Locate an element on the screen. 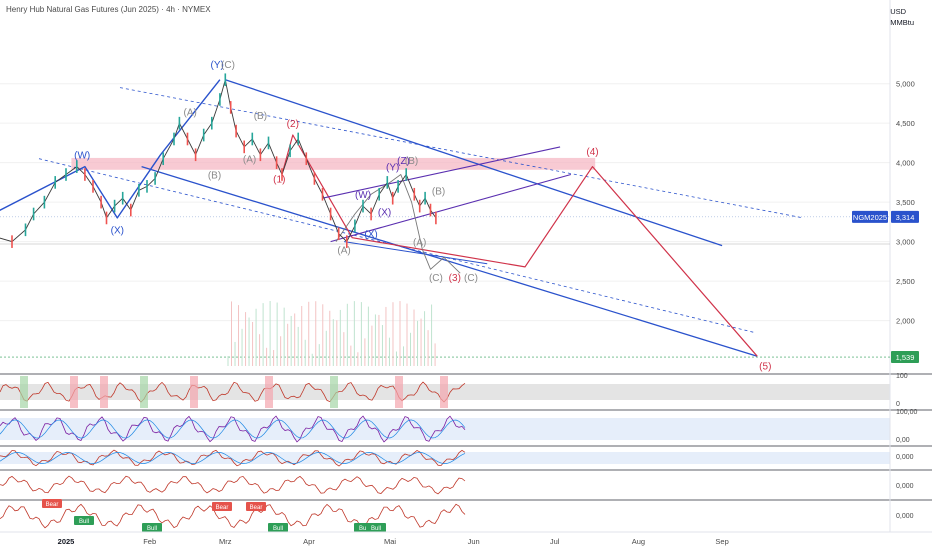 The width and height of the screenshot is (932, 550). date-tick-label: Jul is located at coordinates (555, 541).